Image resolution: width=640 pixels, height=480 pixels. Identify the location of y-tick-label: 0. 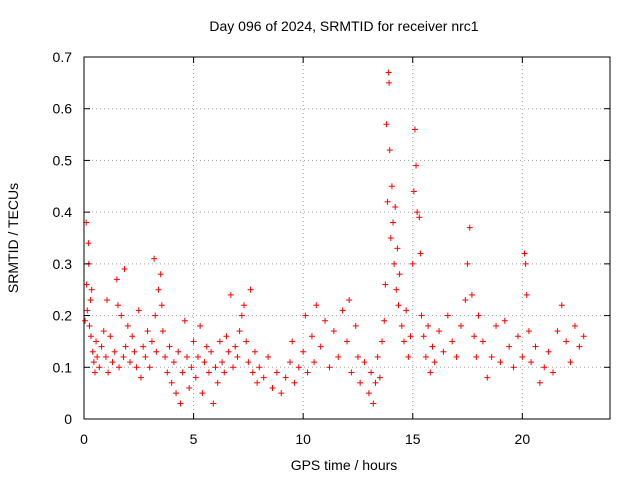
(68, 419).